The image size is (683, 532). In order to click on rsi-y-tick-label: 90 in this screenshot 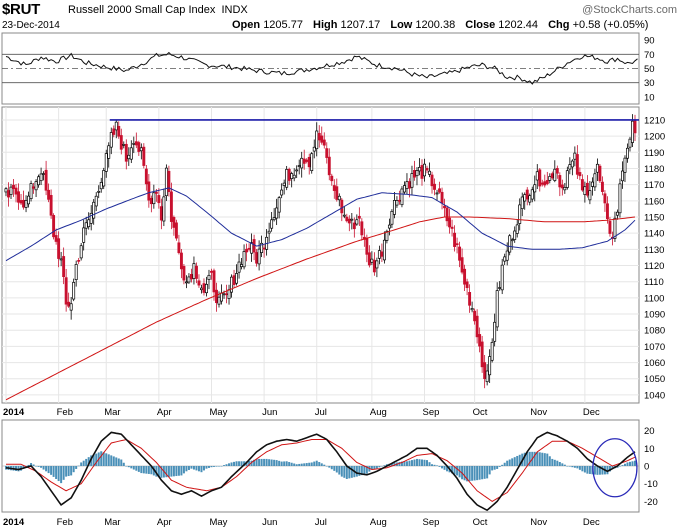, I will do `click(649, 41)`.